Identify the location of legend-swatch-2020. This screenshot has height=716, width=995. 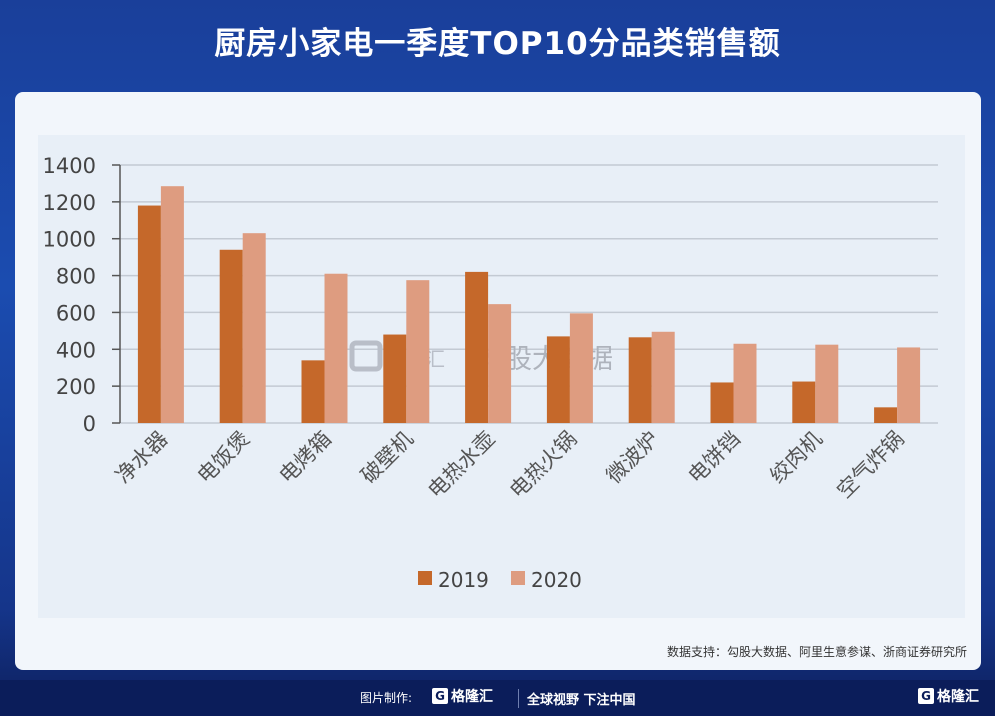
(518, 578).